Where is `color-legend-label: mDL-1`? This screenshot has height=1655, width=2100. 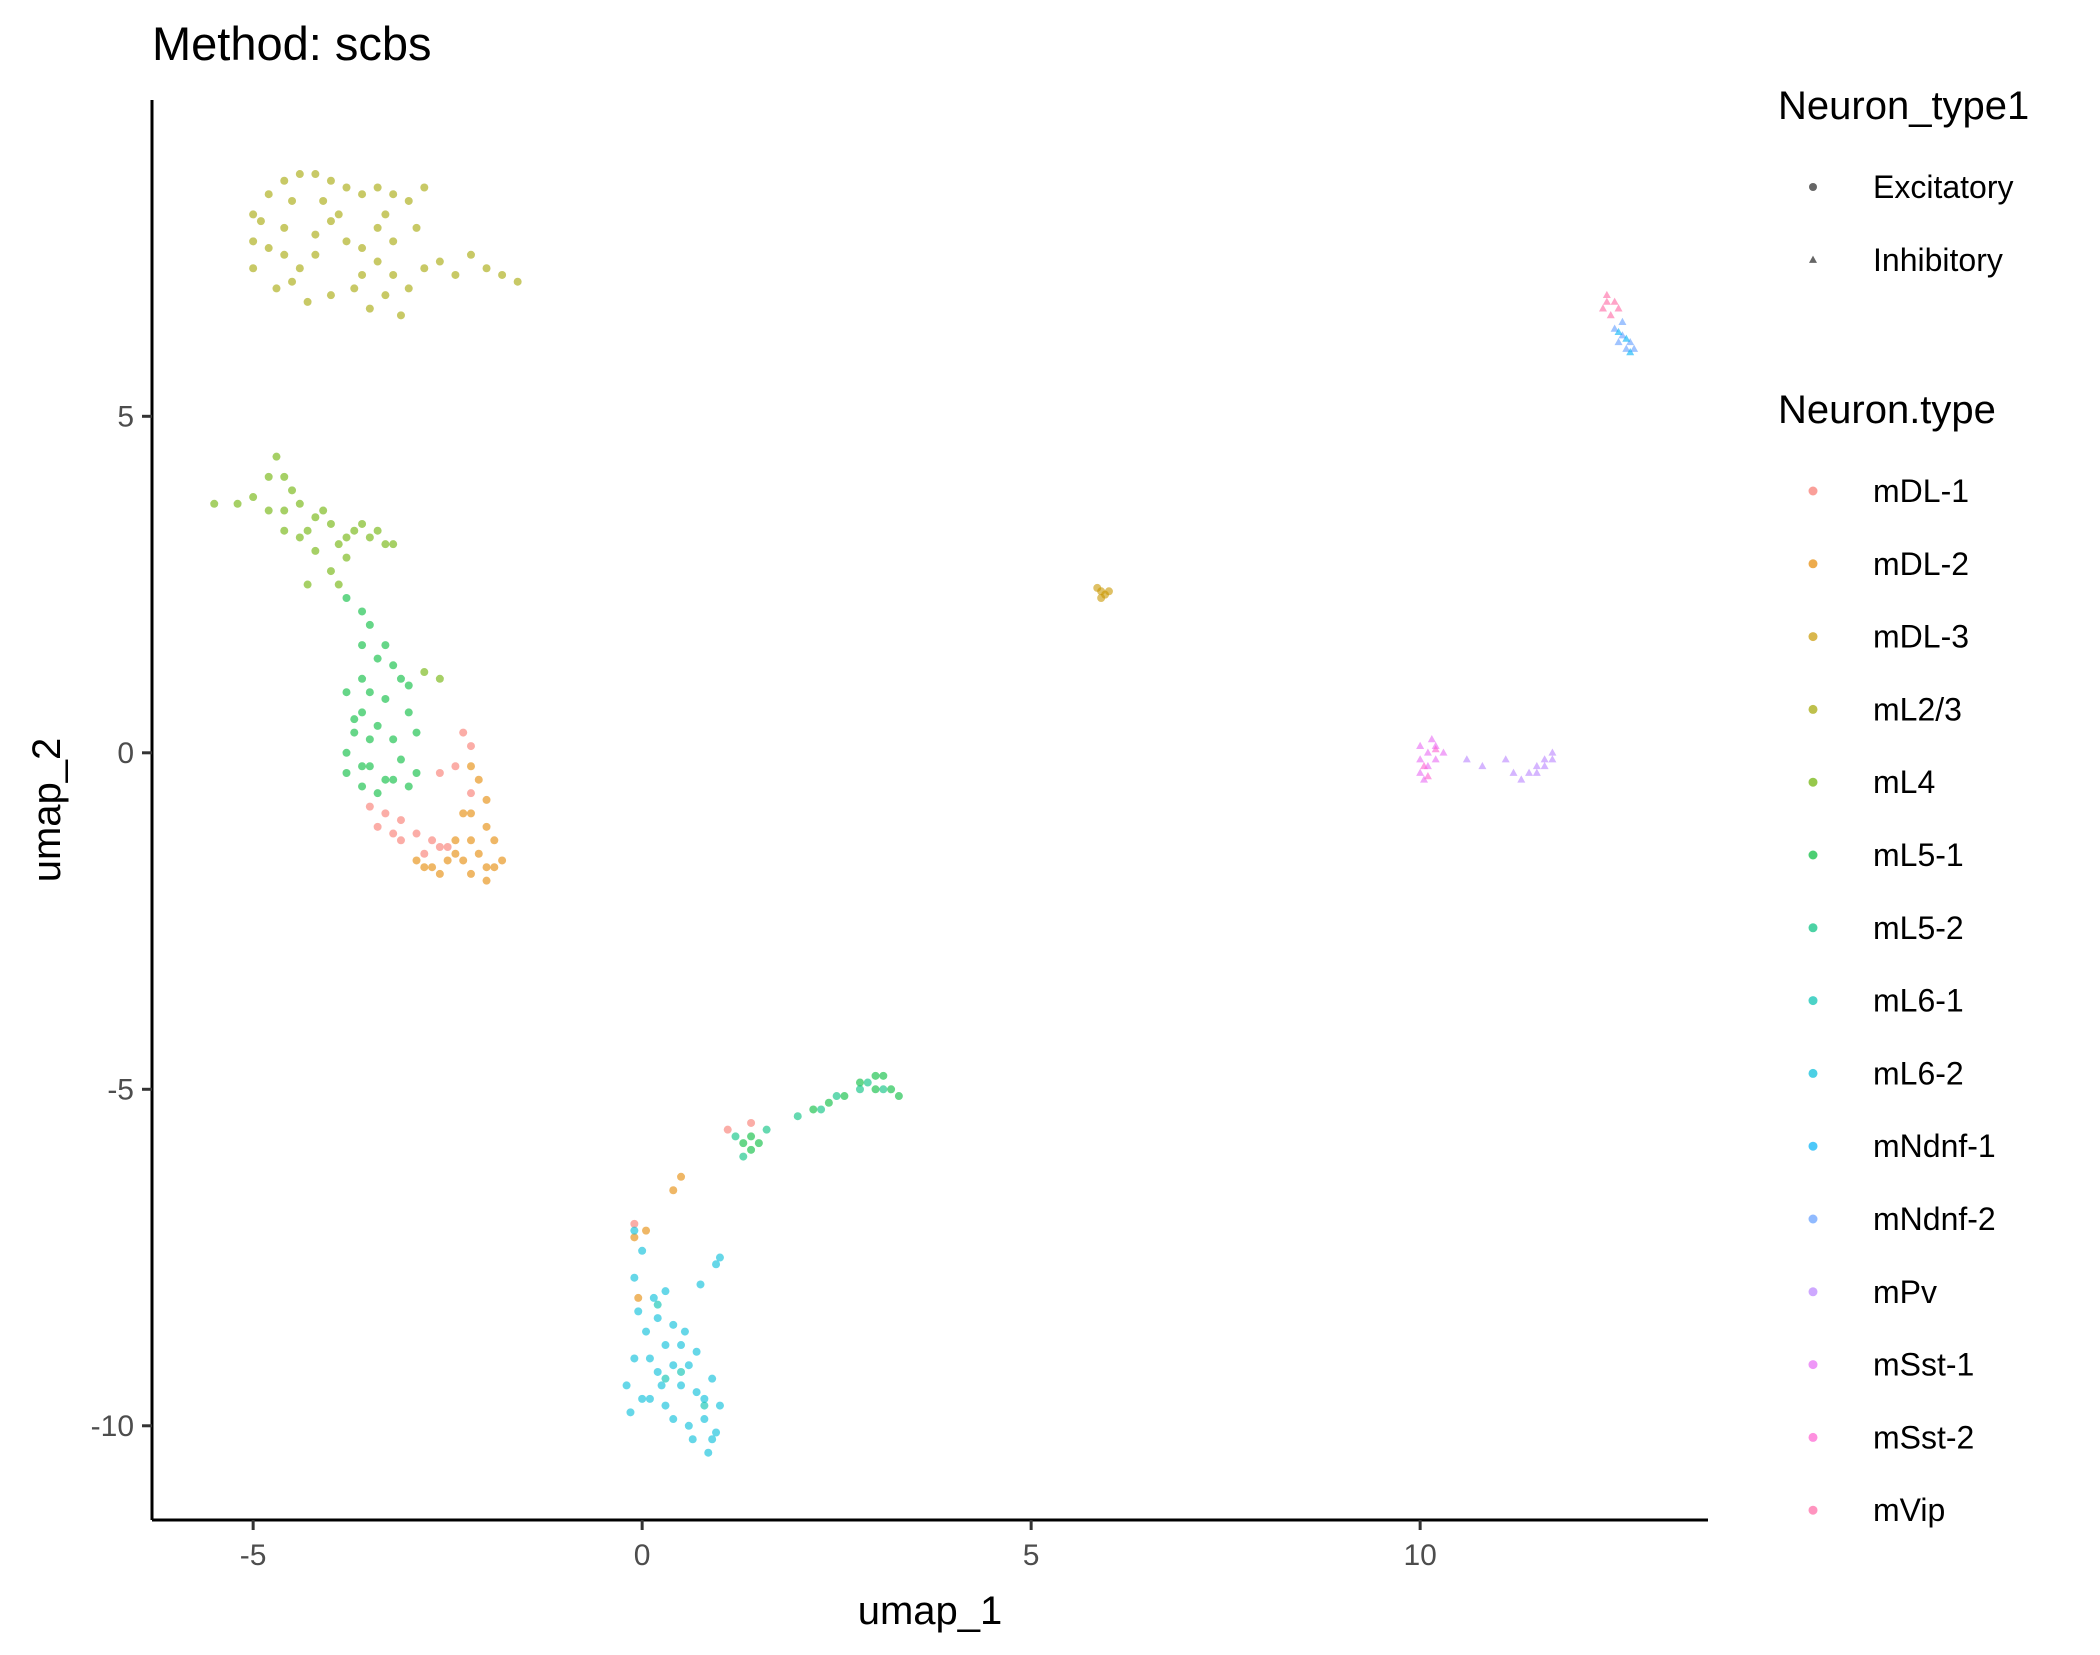 color-legend-label: mDL-1 is located at coordinates (1921, 491).